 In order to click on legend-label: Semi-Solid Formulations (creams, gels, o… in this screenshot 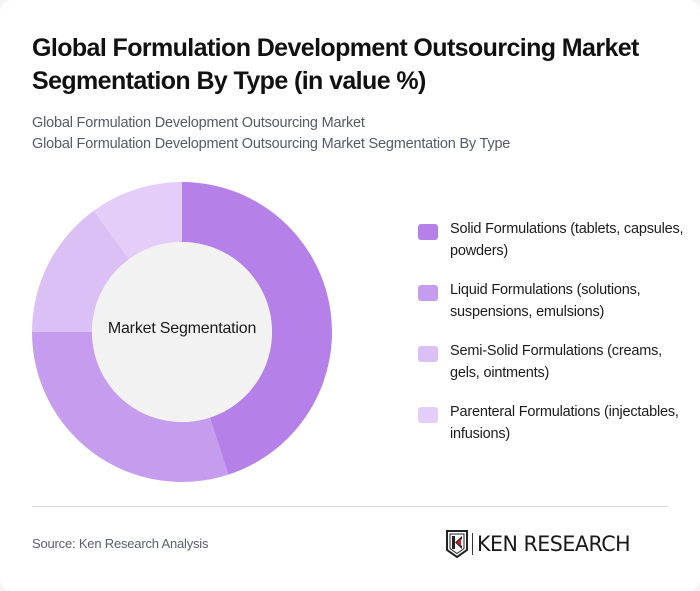, I will do `click(556, 362)`.